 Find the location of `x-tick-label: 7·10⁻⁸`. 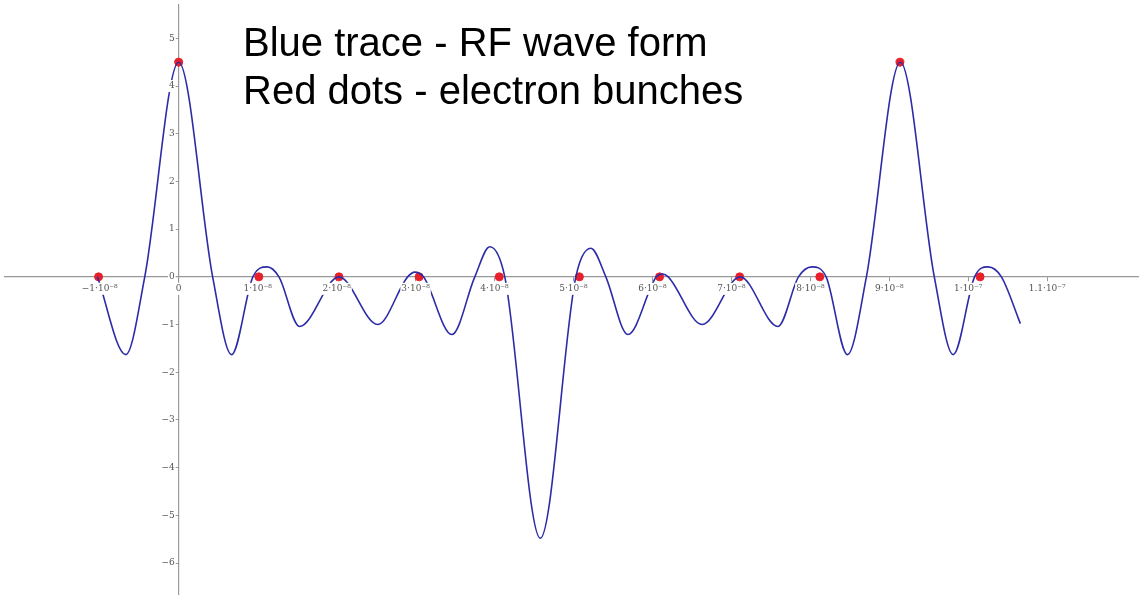

x-tick-label: 7·10⁻⁸ is located at coordinates (731, 288).